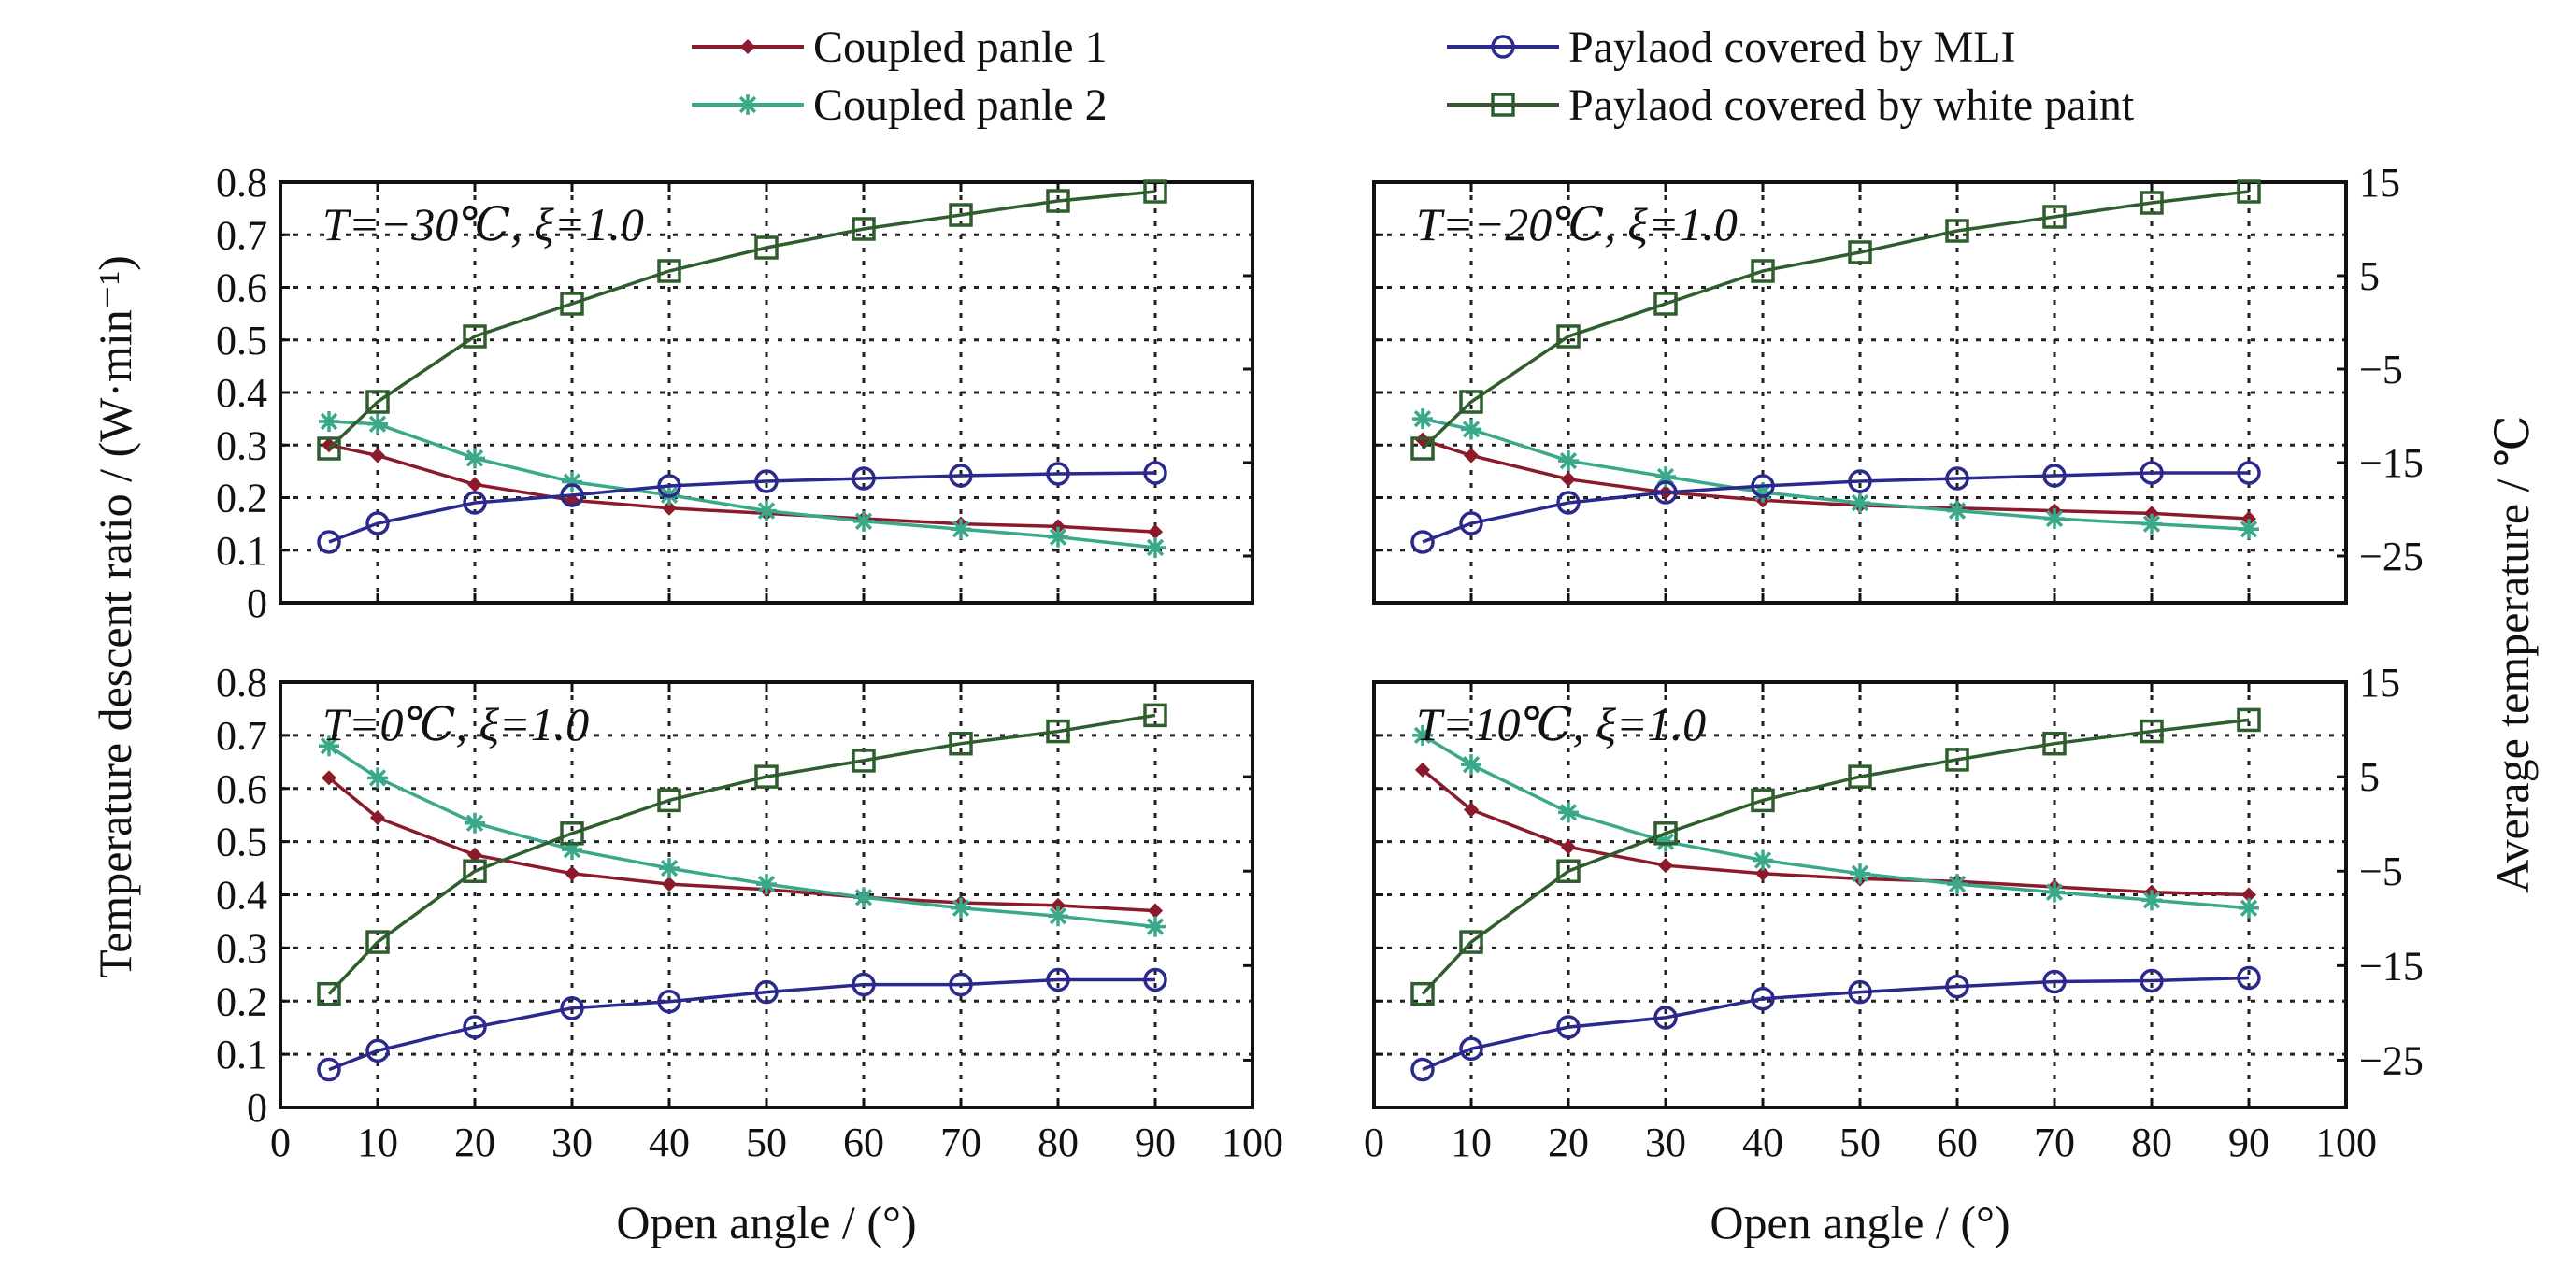  Describe the element at coordinates (1957, 1142) in the screenshot. I see `x-tick-label: 60` at that location.